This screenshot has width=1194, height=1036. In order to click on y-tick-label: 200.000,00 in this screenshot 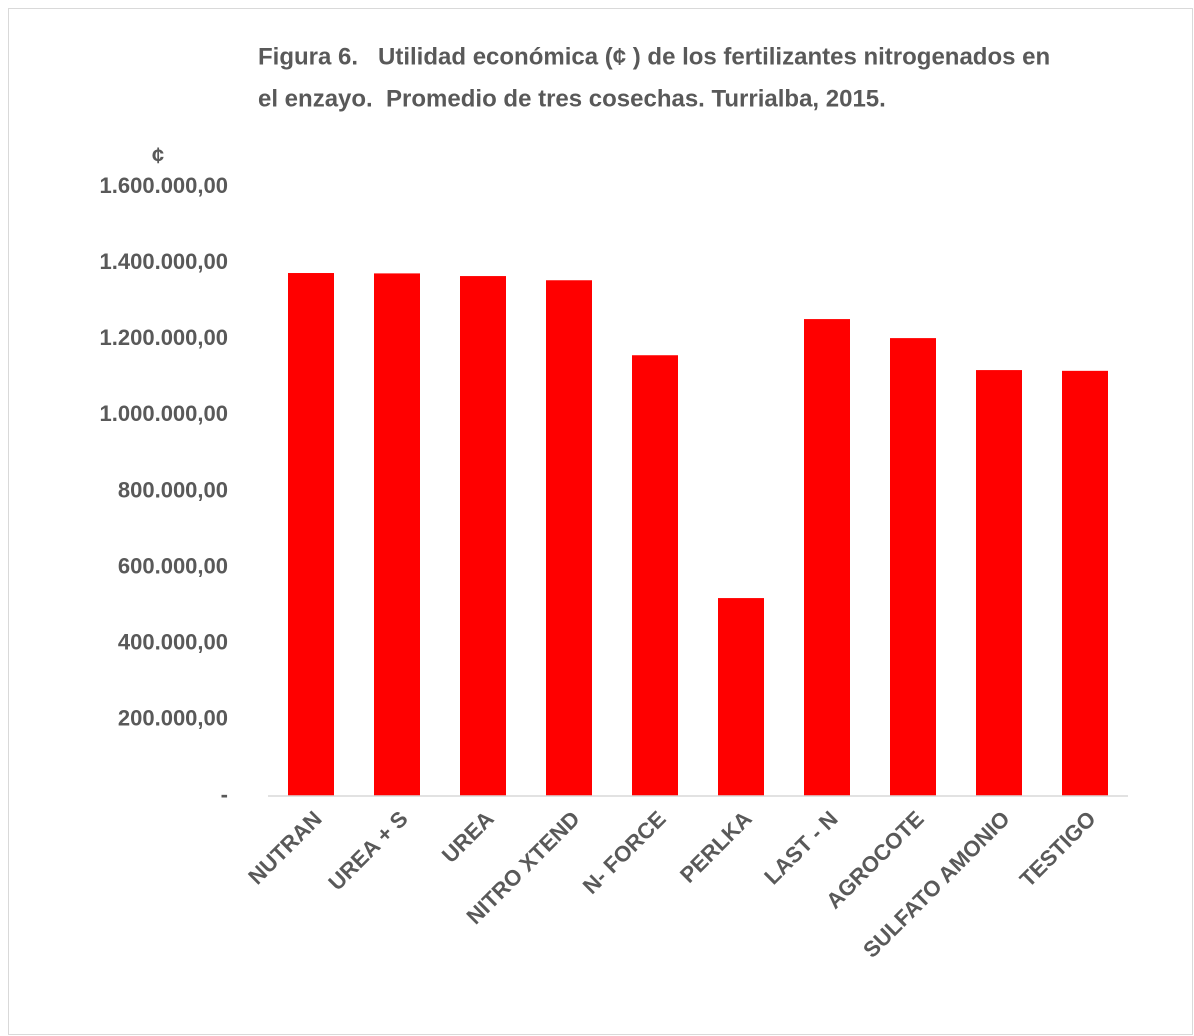, I will do `click(173, 718)`.